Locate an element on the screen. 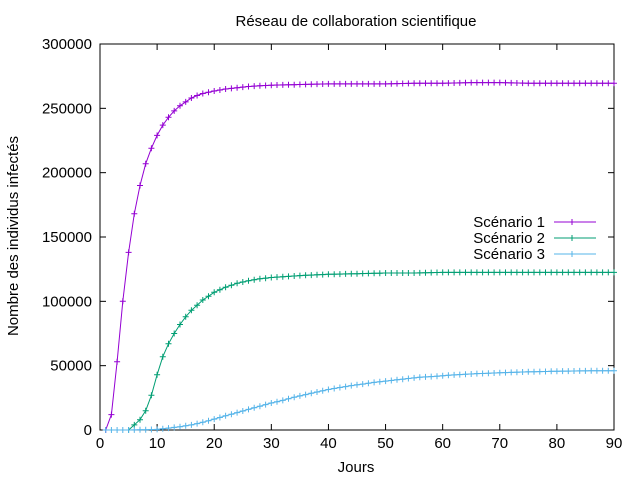 The width and height of the screenshot is (640, 480). x-tick-label: 80 is located at coordinates (557, 443).